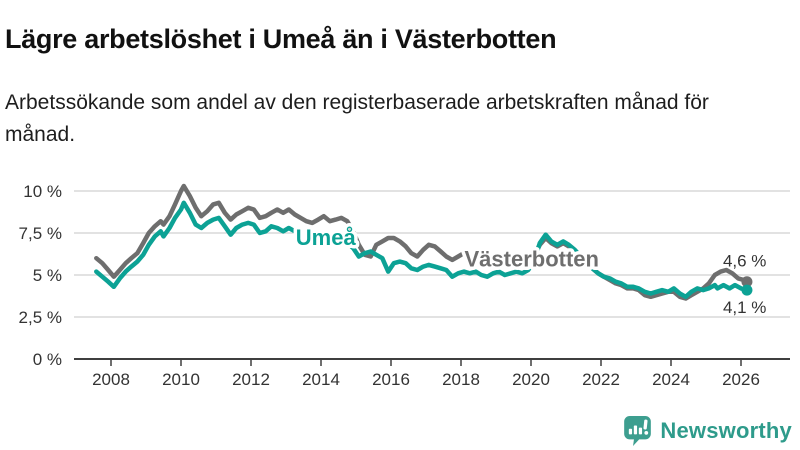  What do you see at coordinates (47, 359) in the screenshot?
I see `y-tick-label: 0 %` at bounding box center [47, 359].